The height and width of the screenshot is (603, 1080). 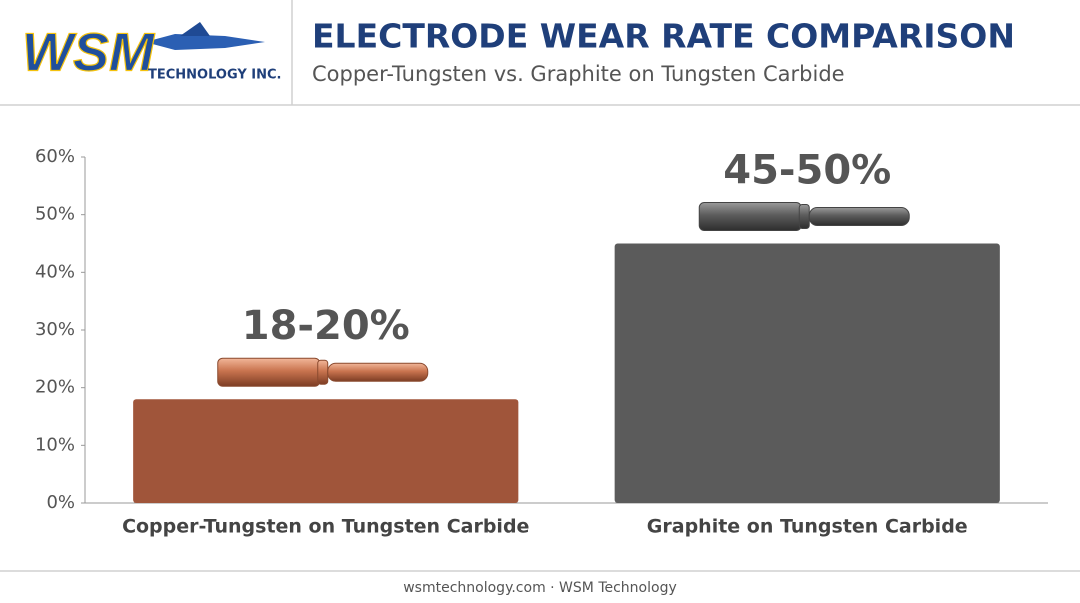 I want to click on y-tick-label: 50%, so click(x=55, y=214).